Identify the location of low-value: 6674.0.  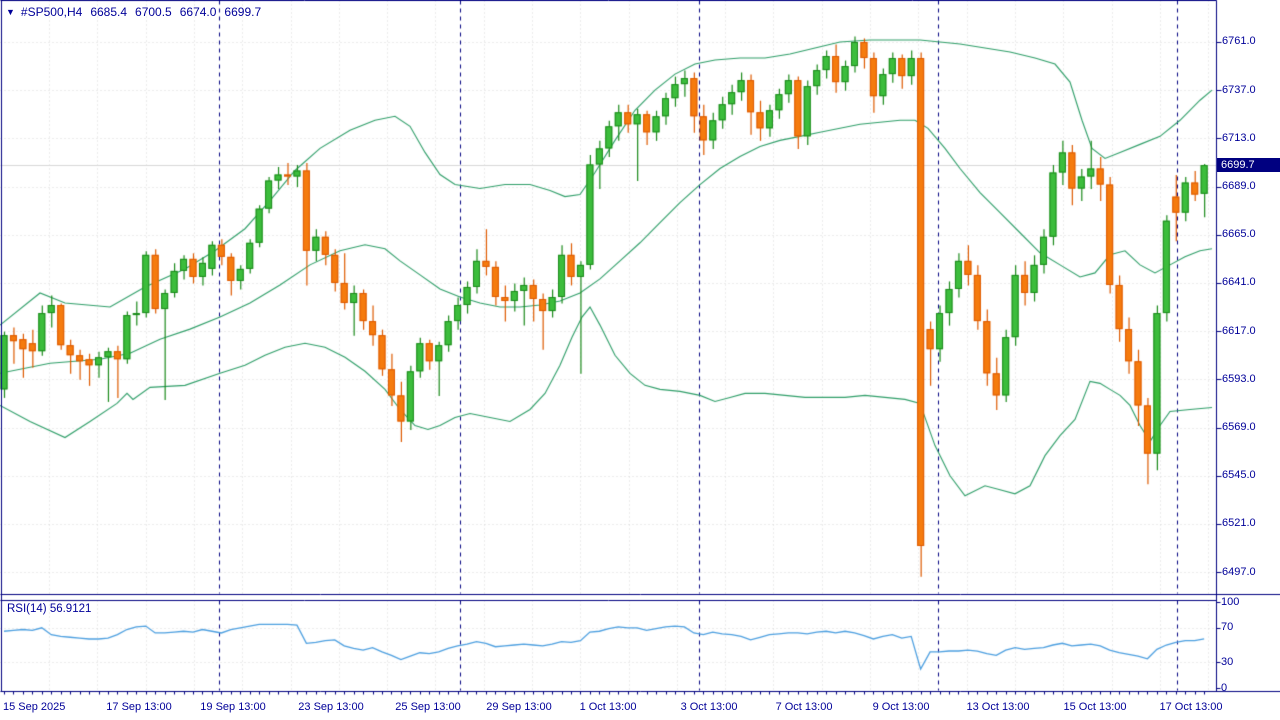
(198, 12).